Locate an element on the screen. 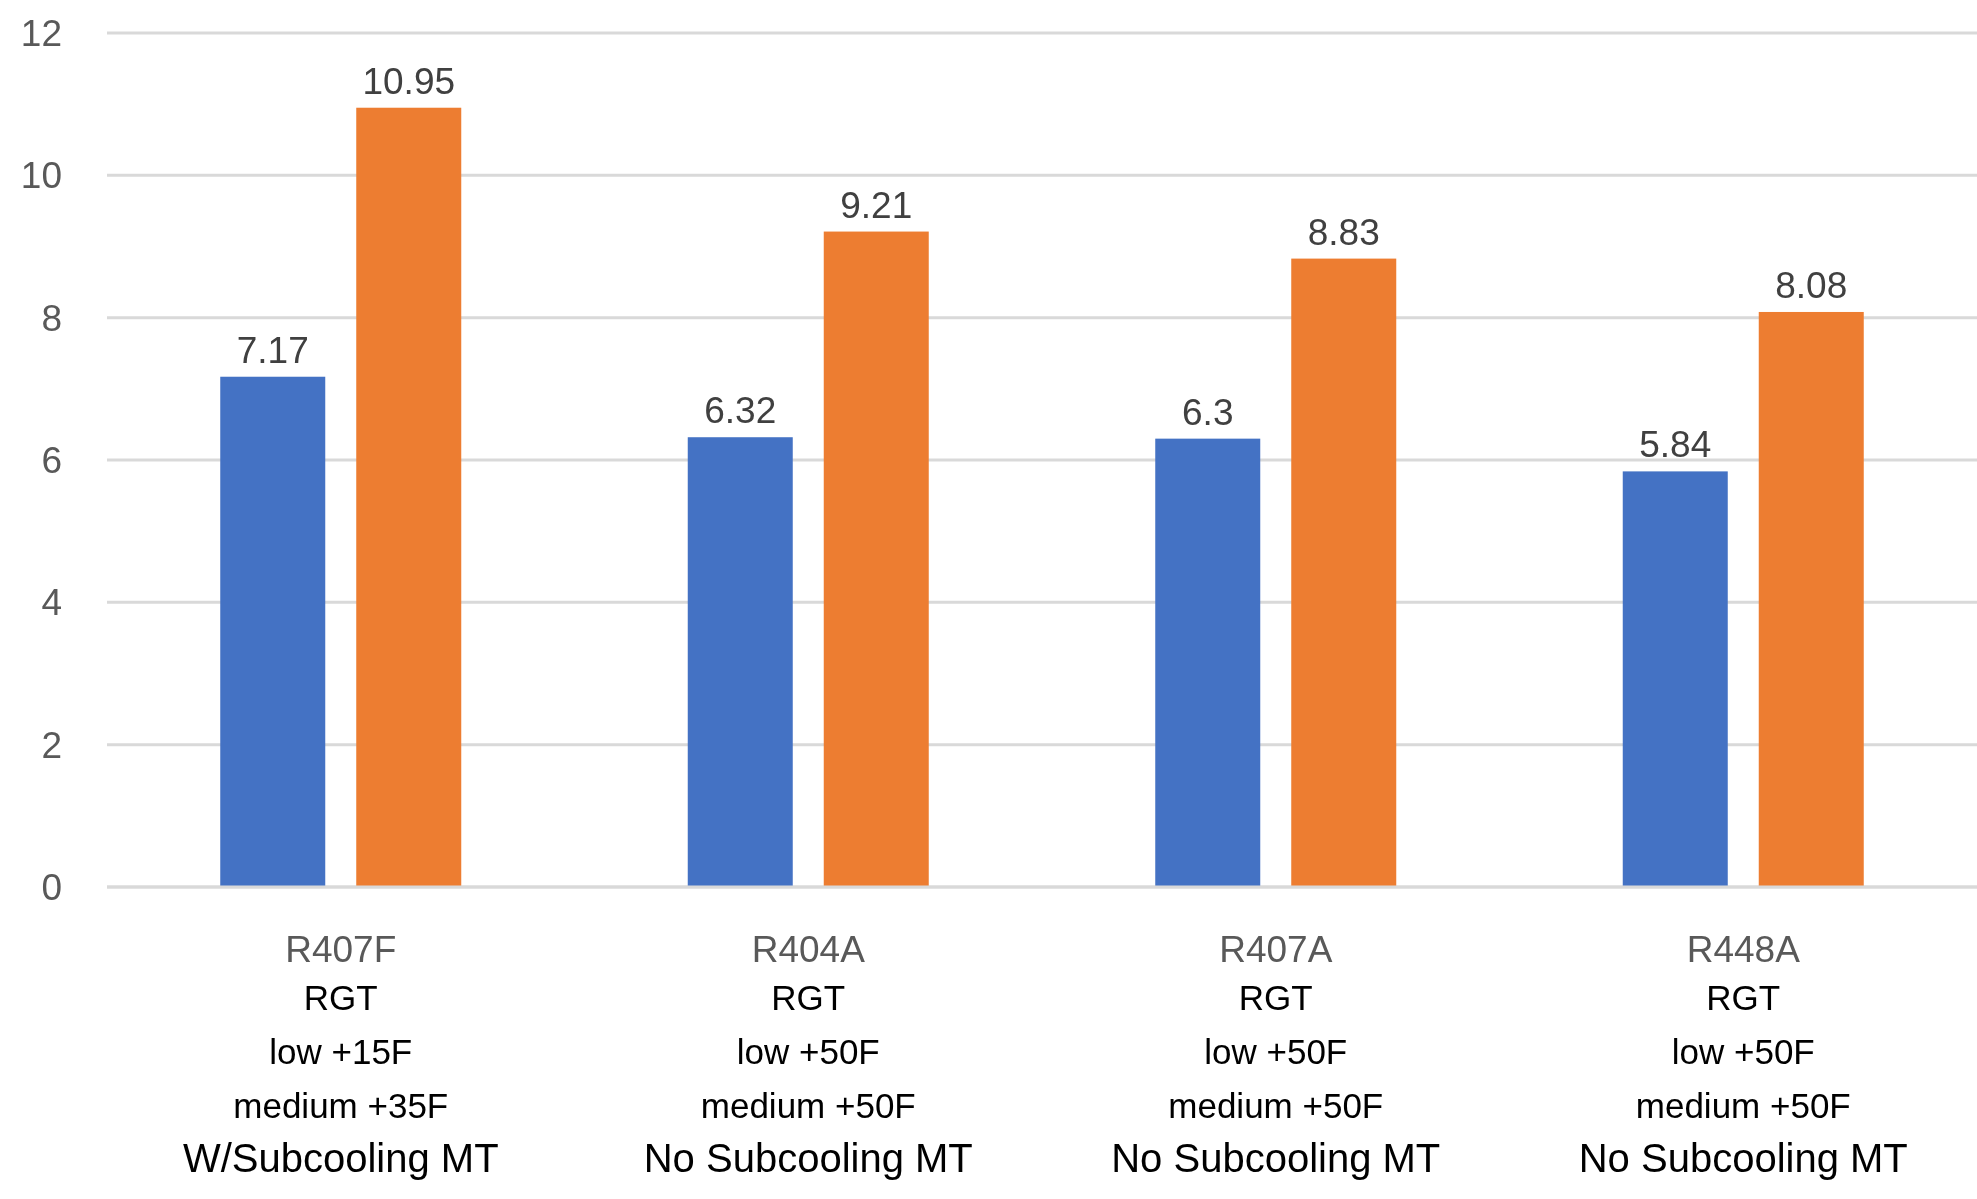  x-tick-label: R448A is located at coordinates (1743, 949).